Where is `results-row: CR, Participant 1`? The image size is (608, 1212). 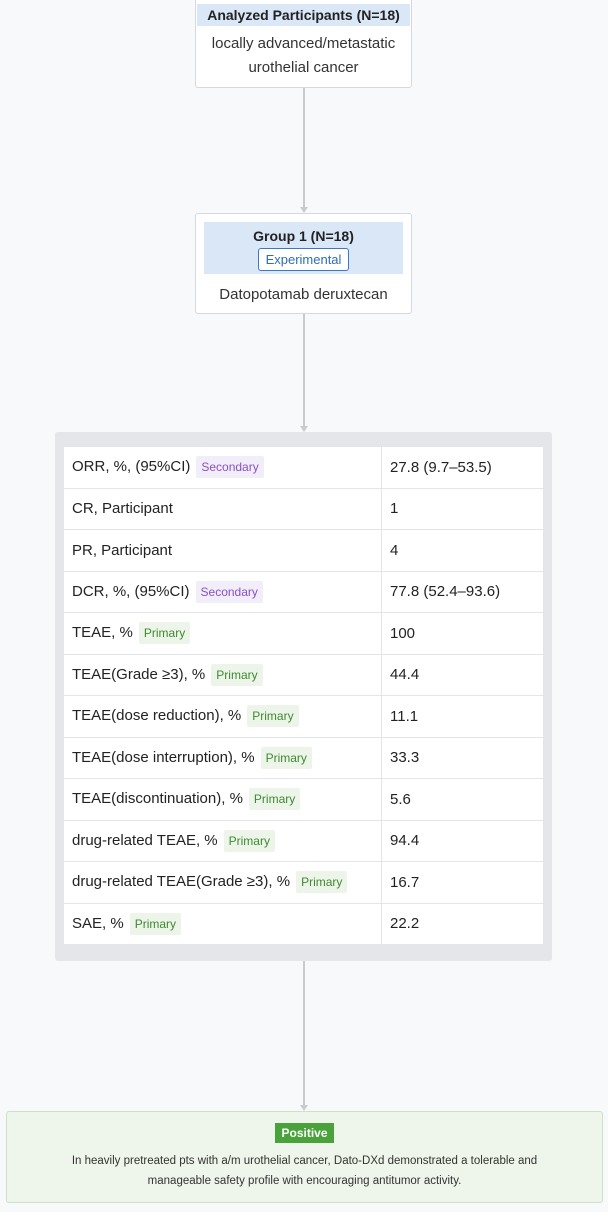 results-row: CR, Participant 1 is located at coordinates (304, 509).